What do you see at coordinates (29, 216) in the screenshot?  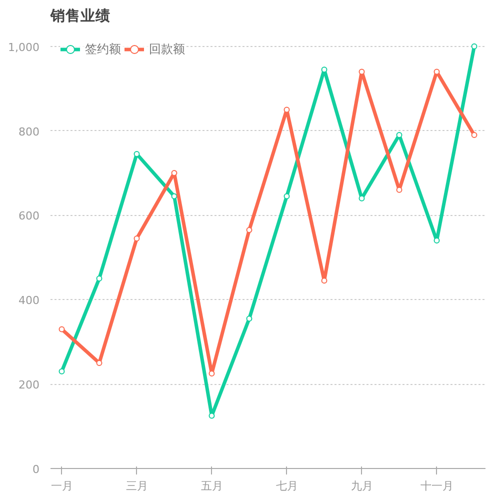 I see `y-tick-label: 600` at bounding box center [29, 216].